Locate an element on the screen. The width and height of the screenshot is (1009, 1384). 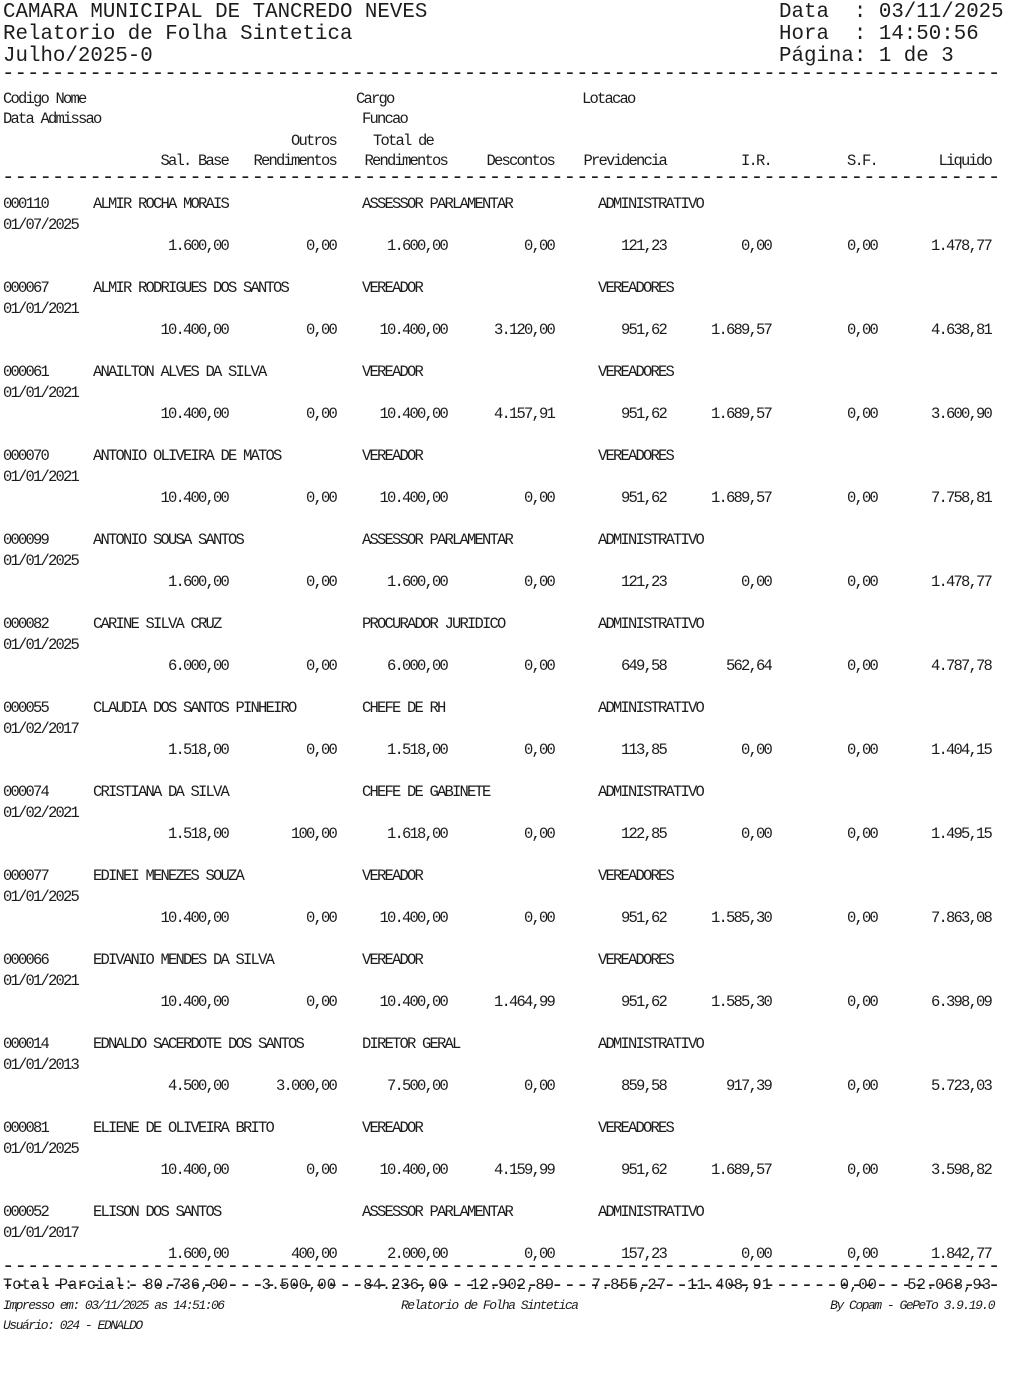
employee-code: 000061 is located at coordinates (26, 372).